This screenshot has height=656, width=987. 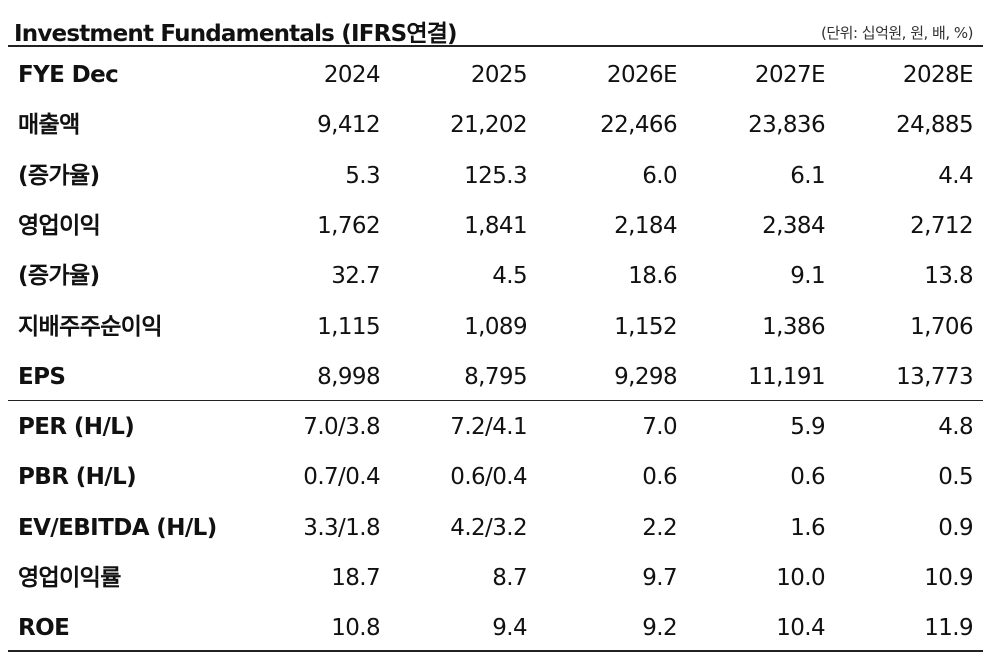 I want to click on cell-value: 1,152, so click(x=645, y=326).